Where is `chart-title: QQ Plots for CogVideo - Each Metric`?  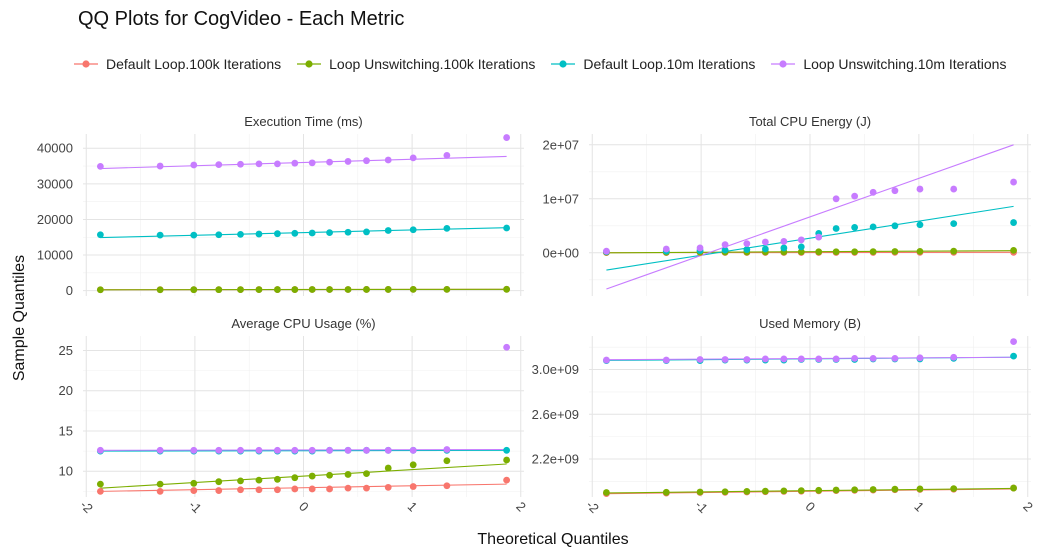 chart-title: QQ Plots for CogVideo - Each Metric is located at coordinates (241, 19).